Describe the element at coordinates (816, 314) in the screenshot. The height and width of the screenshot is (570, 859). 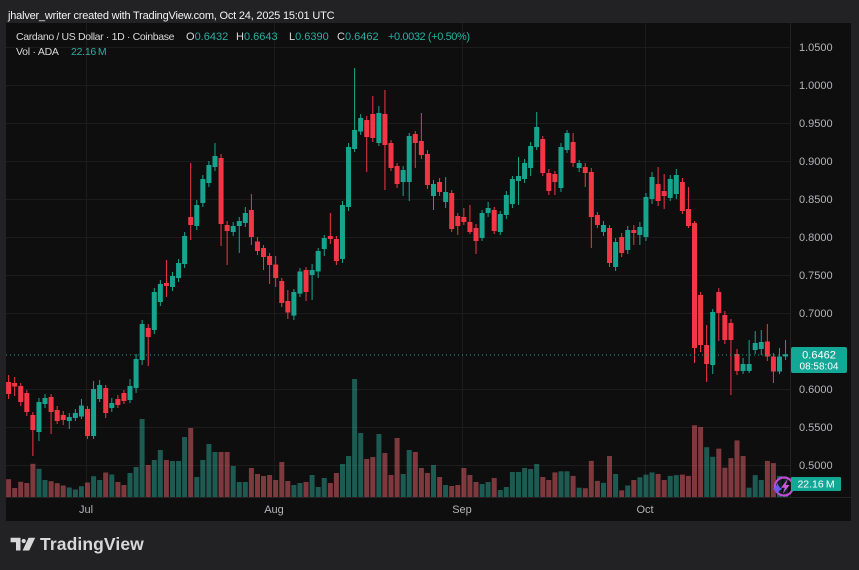
I see `svg-text: 0.7000` at that location.